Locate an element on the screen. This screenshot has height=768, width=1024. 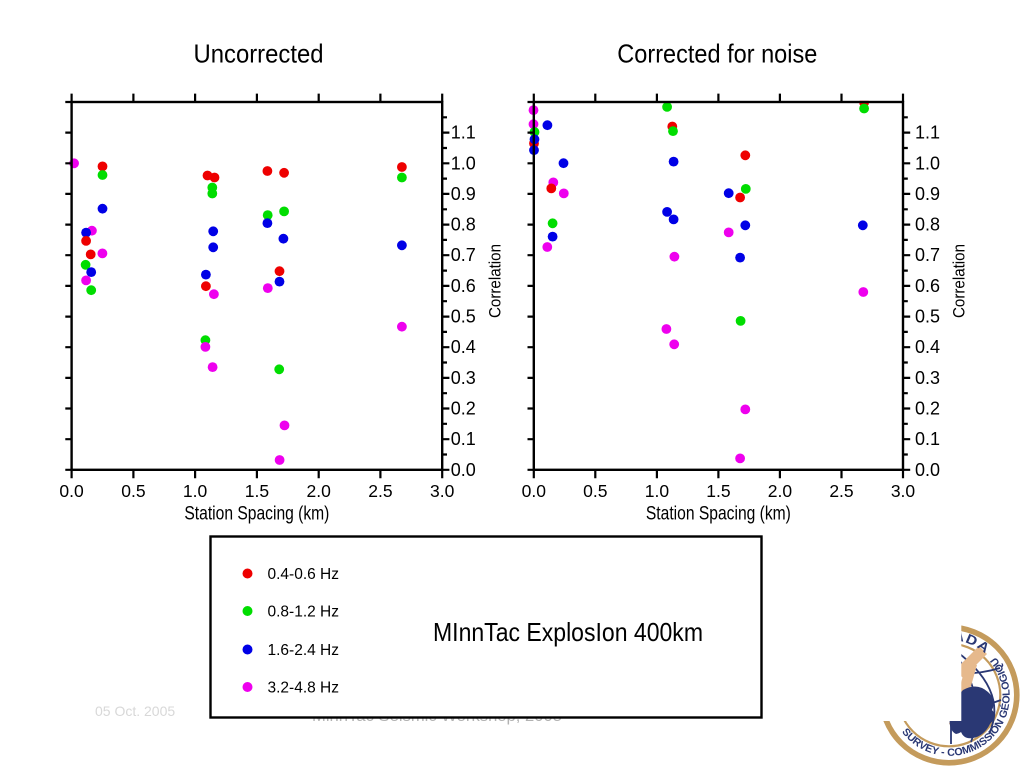
svg-text: MInnTac ExplosIon 400km is located at coordinates (568, 632).